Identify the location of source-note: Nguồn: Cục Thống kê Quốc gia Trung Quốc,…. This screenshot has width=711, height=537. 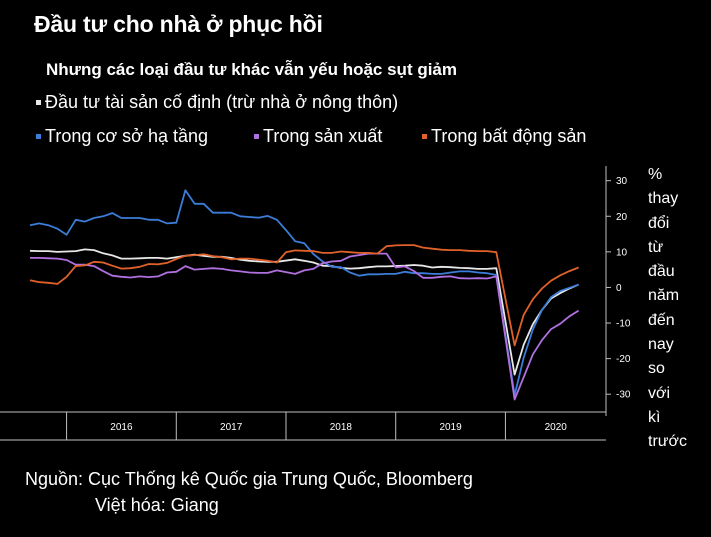
(249, 479).